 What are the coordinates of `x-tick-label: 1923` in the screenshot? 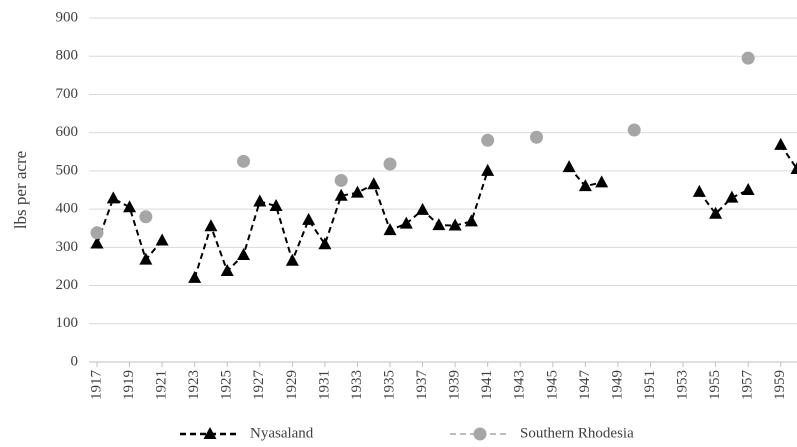 It's located at (194, 385).